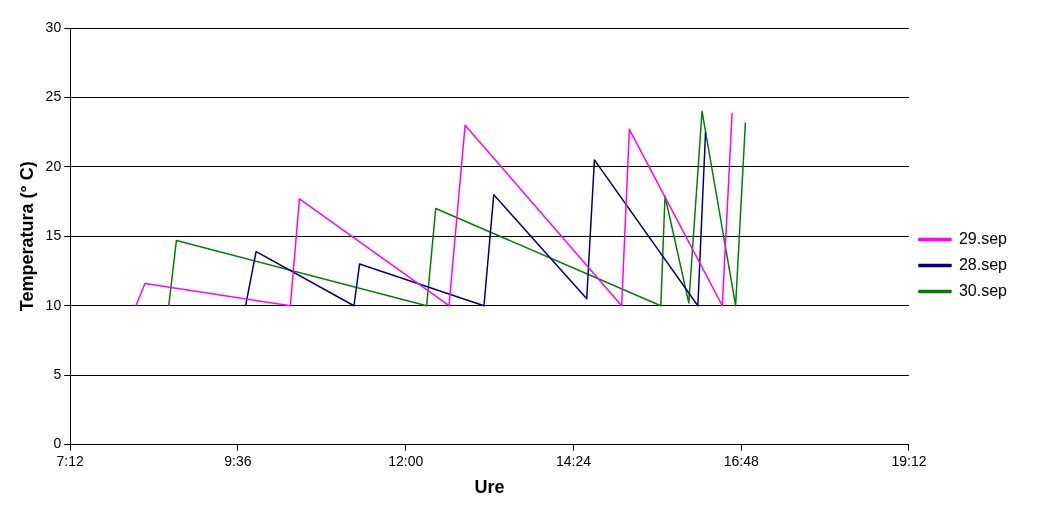 Image resolution: width=1045 pixels, height=517 pixels. Describe the element at coordinates (238, 460) in the screenshot. I see `x-tick-label: 9:36` at that location.